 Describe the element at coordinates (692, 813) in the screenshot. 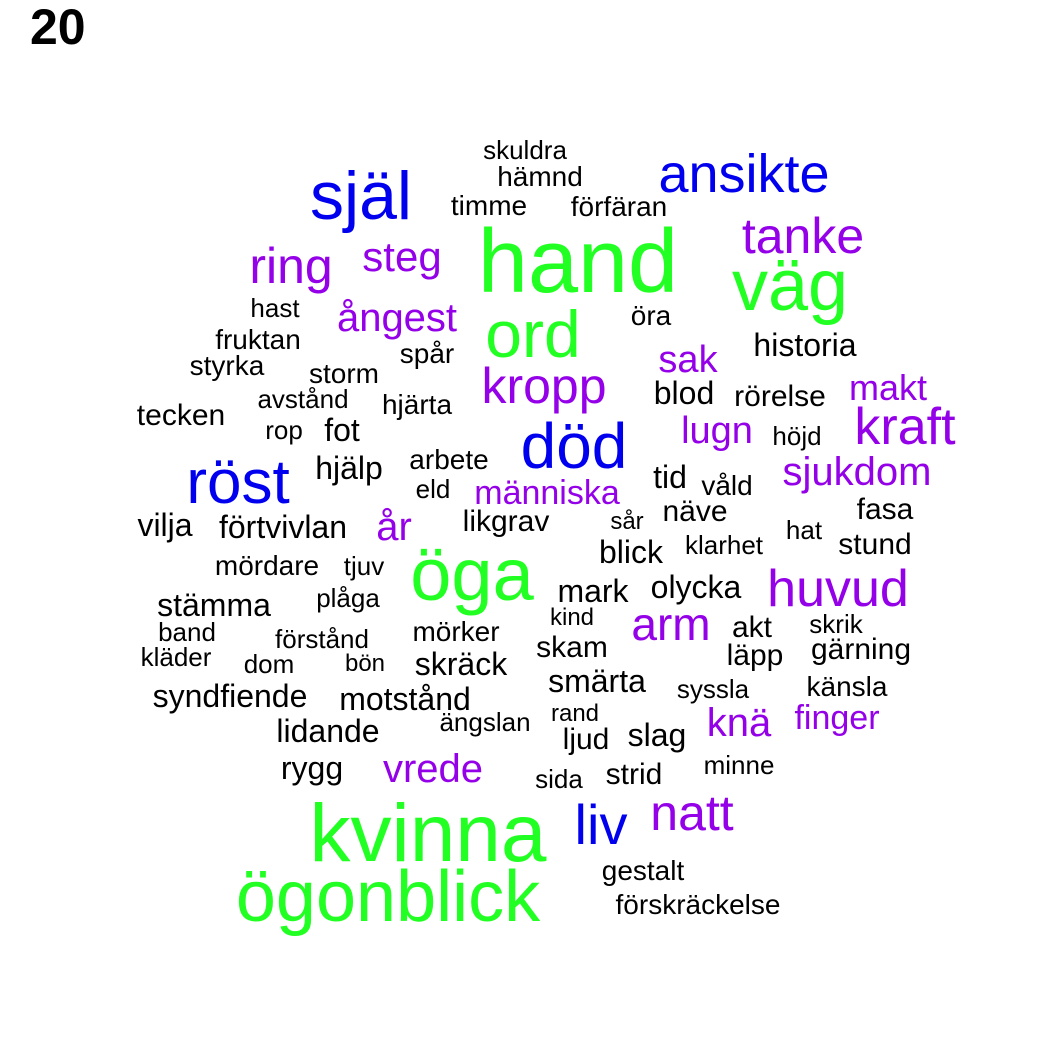

I see `cloud-word: natt` at that location.